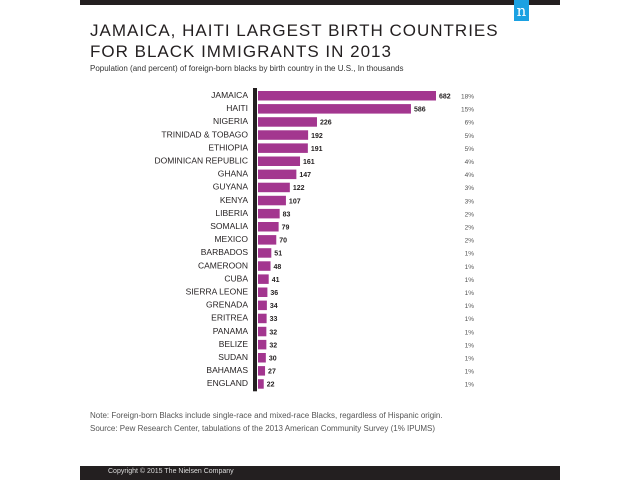 The height and width of the screenshot is (480, 640). I want to click on value-label: 33, so click(274, 319).